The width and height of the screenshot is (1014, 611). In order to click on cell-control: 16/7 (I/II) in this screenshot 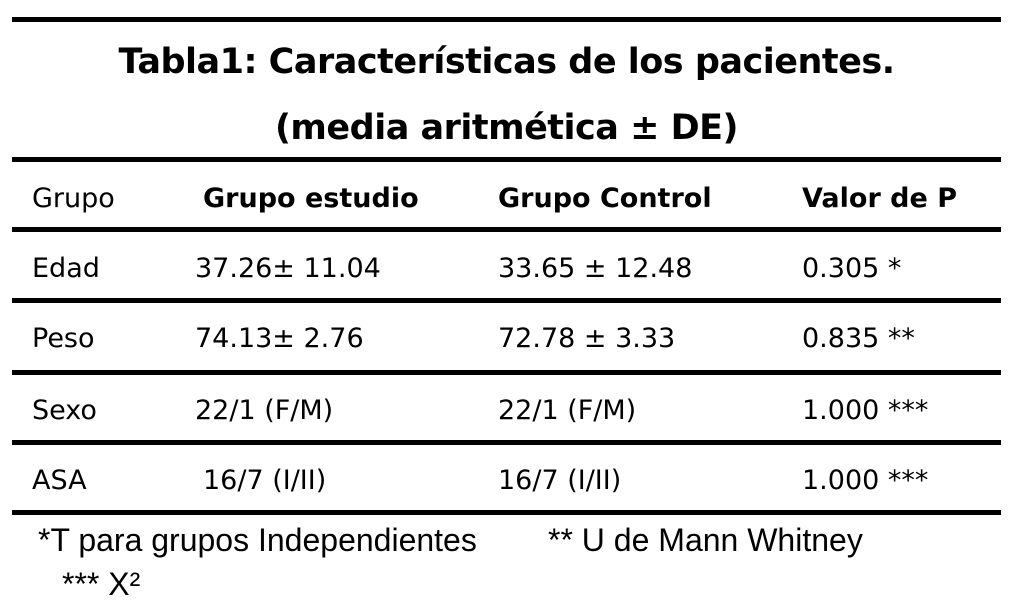, I will do `click(560, 480)`.